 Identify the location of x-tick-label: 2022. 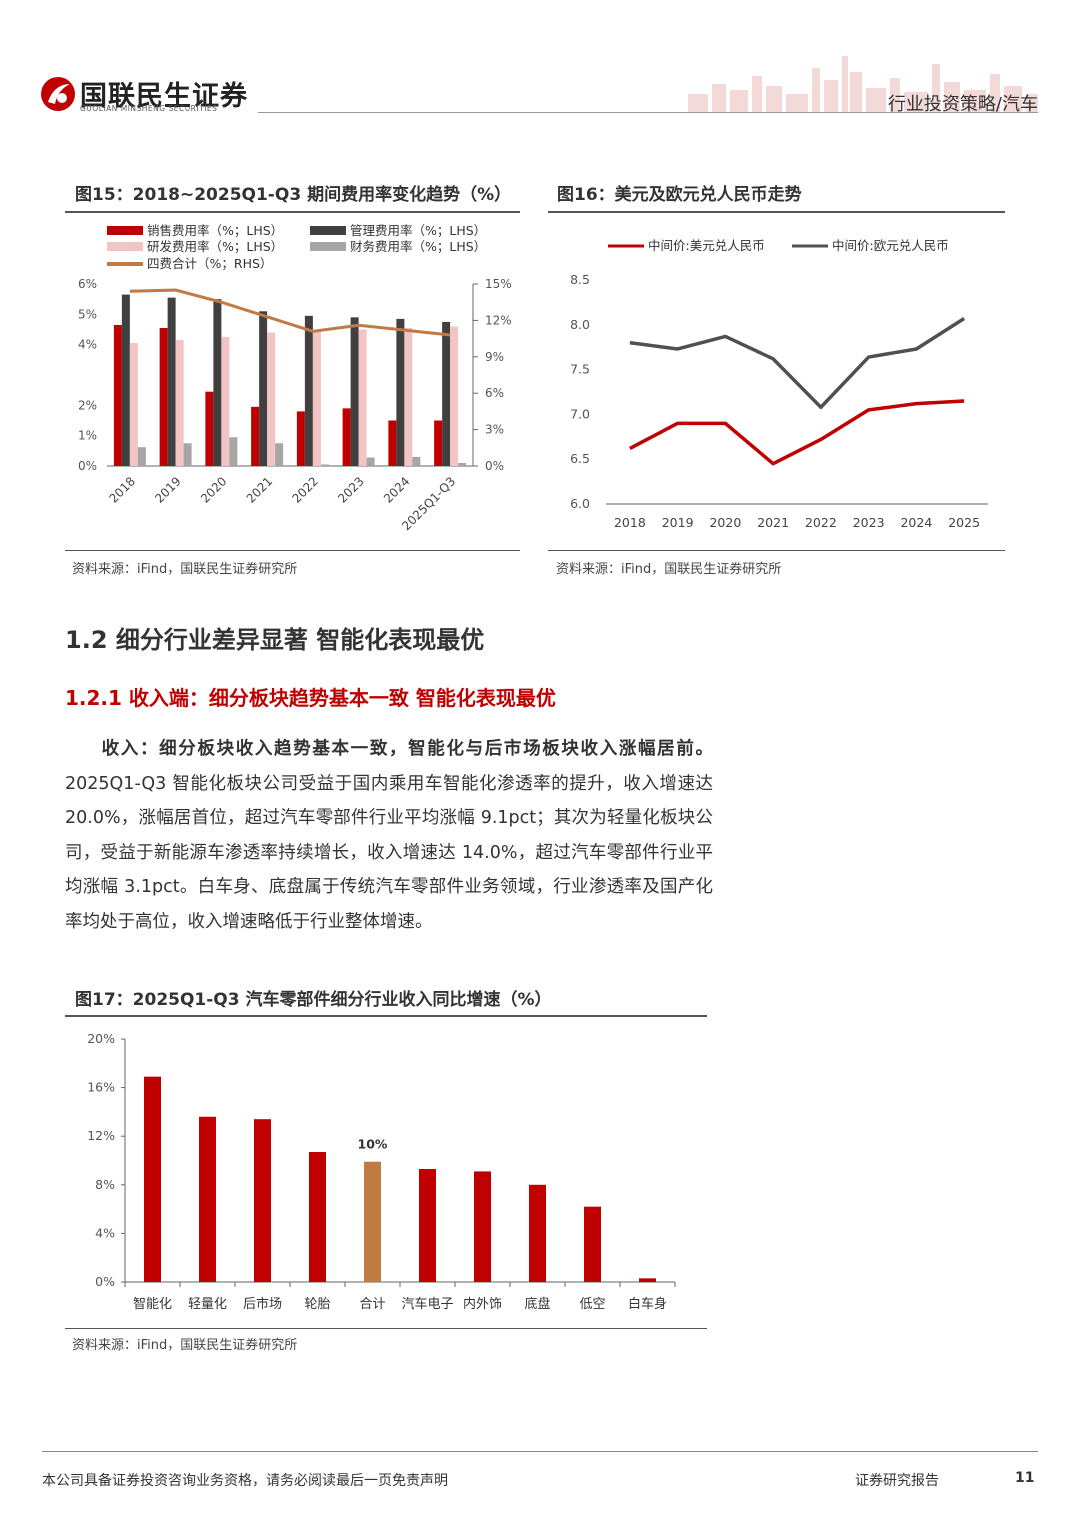
(304, 489).